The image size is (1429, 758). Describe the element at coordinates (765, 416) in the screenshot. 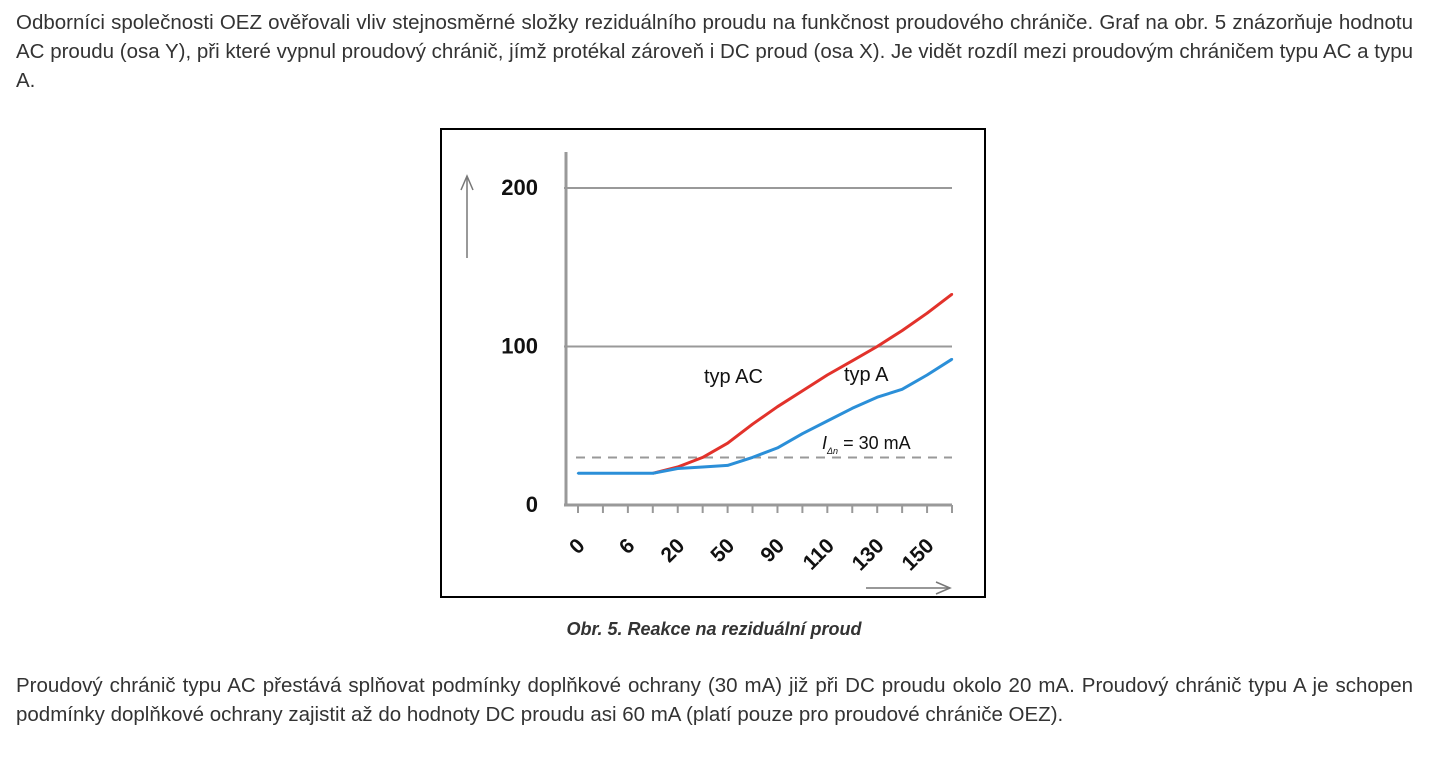

I see `series-line` at that location.